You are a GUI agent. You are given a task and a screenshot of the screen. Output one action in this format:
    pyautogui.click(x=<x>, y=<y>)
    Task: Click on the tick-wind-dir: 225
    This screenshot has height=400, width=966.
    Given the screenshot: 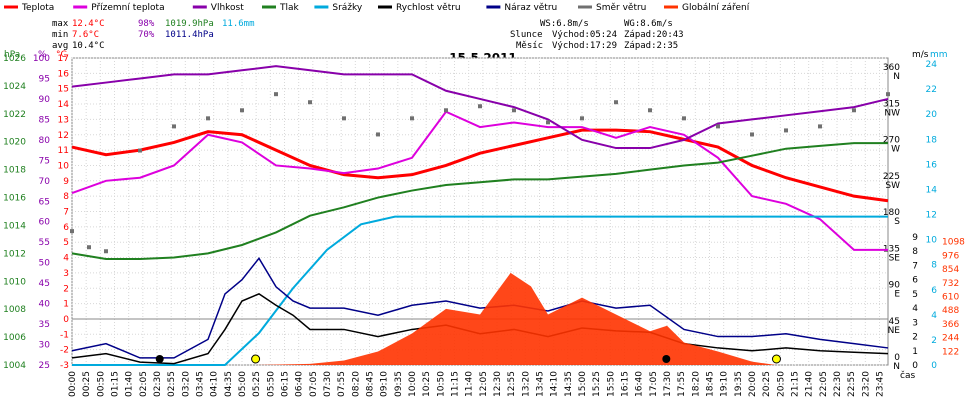 What is the action you would take?
    pyautogui.click(x=891, y=177)
    